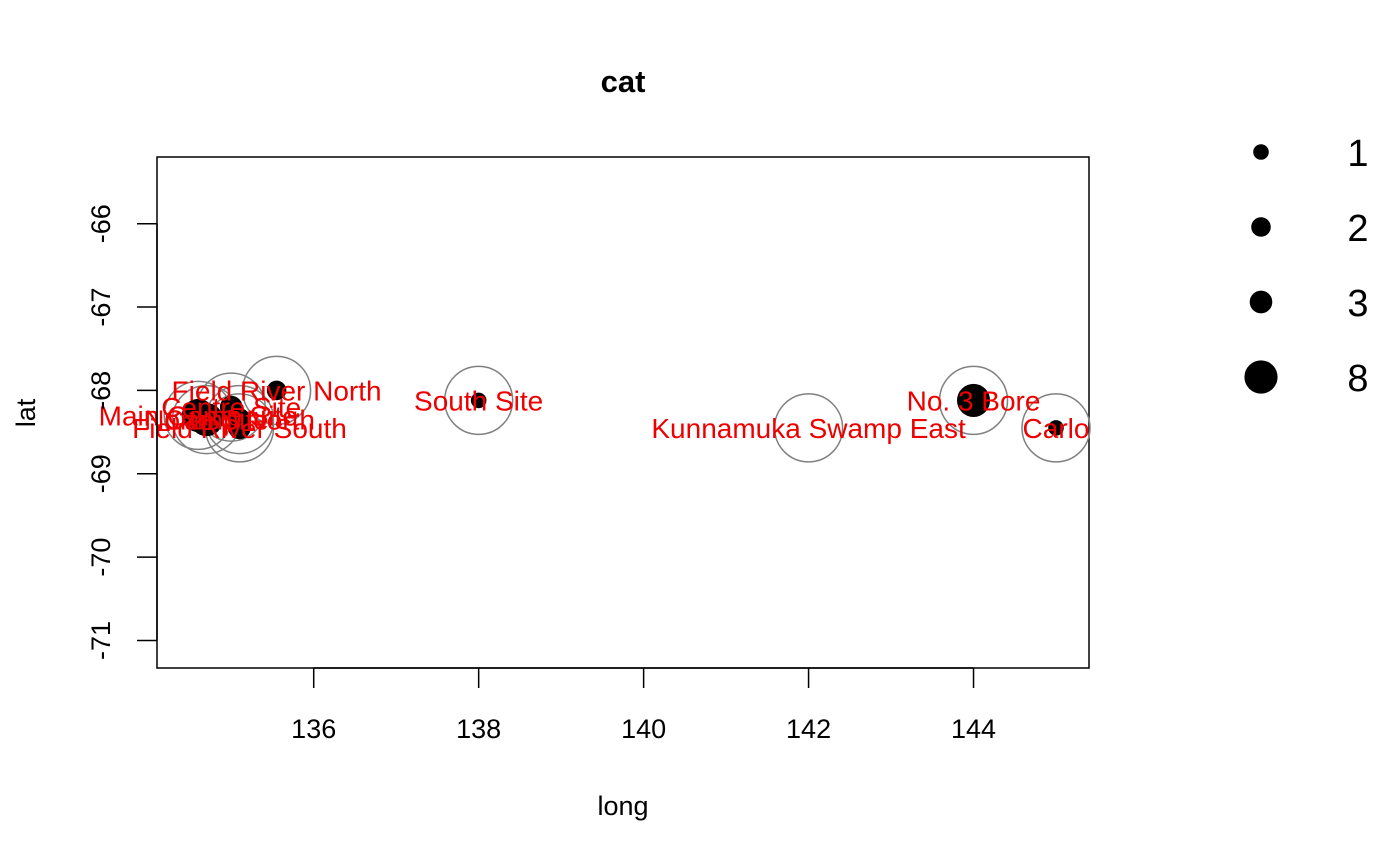 The image size is (1400, 865). What do you see at coordinates (643, 729) in the screenshot?
I see `x-tick-label: 140` at bounding box center [643, 729].